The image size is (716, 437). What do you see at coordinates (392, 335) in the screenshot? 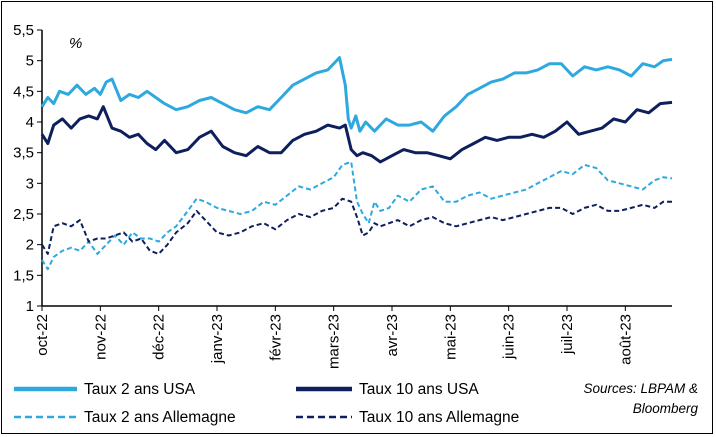
I see `x-tick-label: avr-23` at bounding box center [392, 335].